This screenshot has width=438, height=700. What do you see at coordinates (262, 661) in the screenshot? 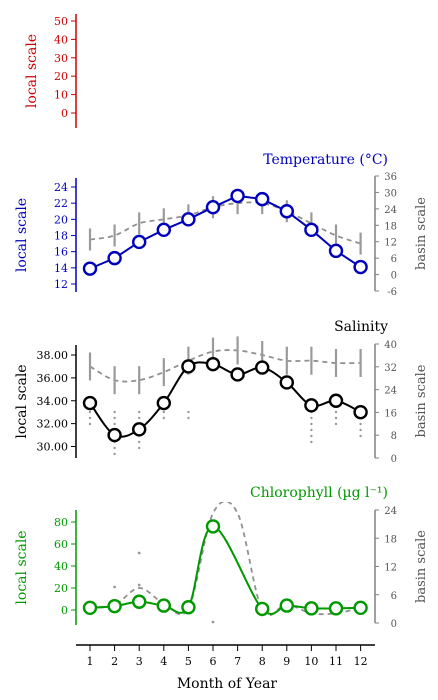
I see `x-tick-label: 8` at bounding box center [262, 661].